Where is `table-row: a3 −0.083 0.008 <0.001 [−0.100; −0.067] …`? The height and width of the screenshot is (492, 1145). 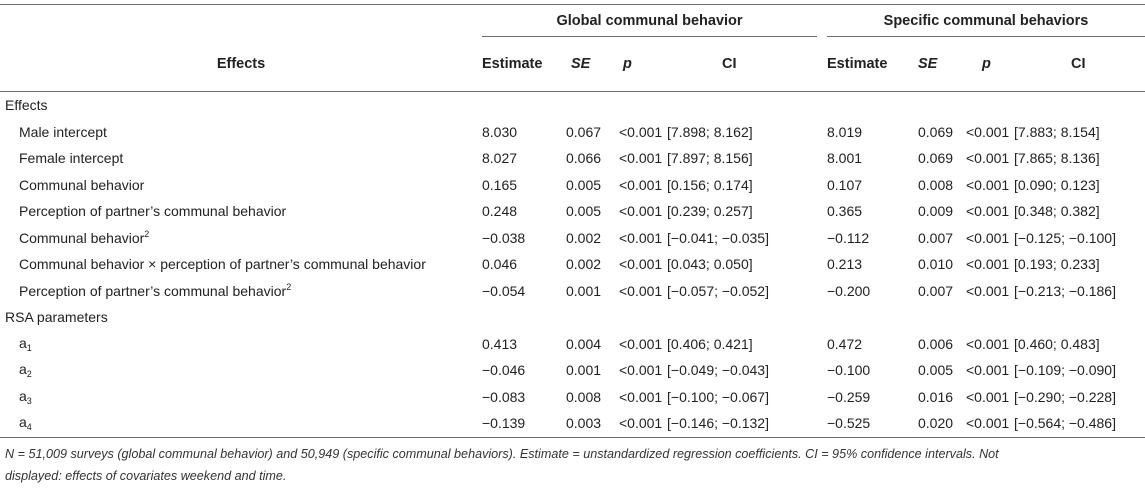
table-row: a3 −0.083 0.008 <0.001 [−0.100; −0.067] … is located at coordinates (572, 397).